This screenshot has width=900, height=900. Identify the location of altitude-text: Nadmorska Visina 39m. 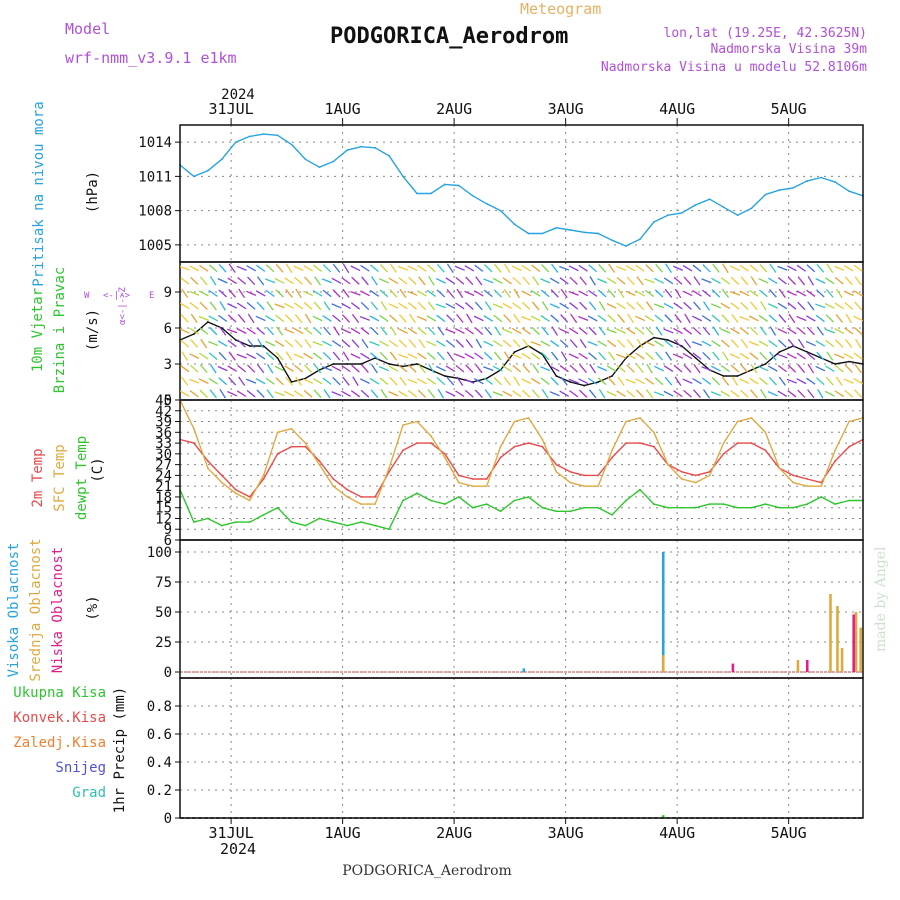
(788, 49).